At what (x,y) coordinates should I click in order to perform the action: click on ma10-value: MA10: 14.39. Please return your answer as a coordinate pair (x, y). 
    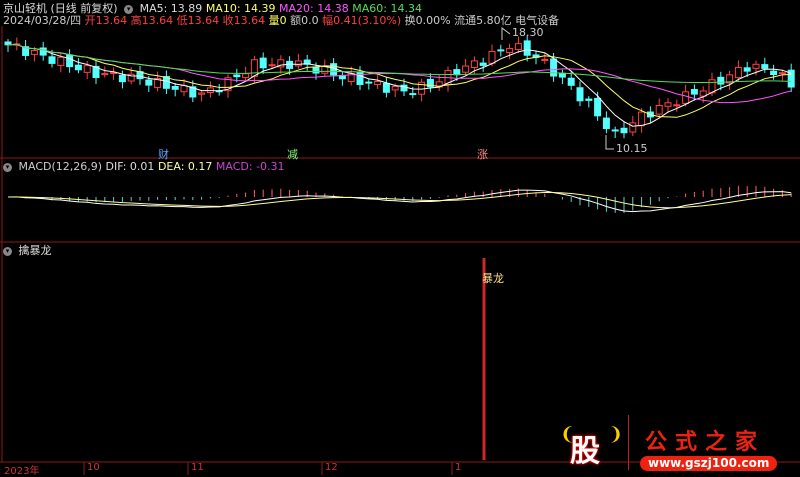
    Looking at the image, I should click on (240, 8).